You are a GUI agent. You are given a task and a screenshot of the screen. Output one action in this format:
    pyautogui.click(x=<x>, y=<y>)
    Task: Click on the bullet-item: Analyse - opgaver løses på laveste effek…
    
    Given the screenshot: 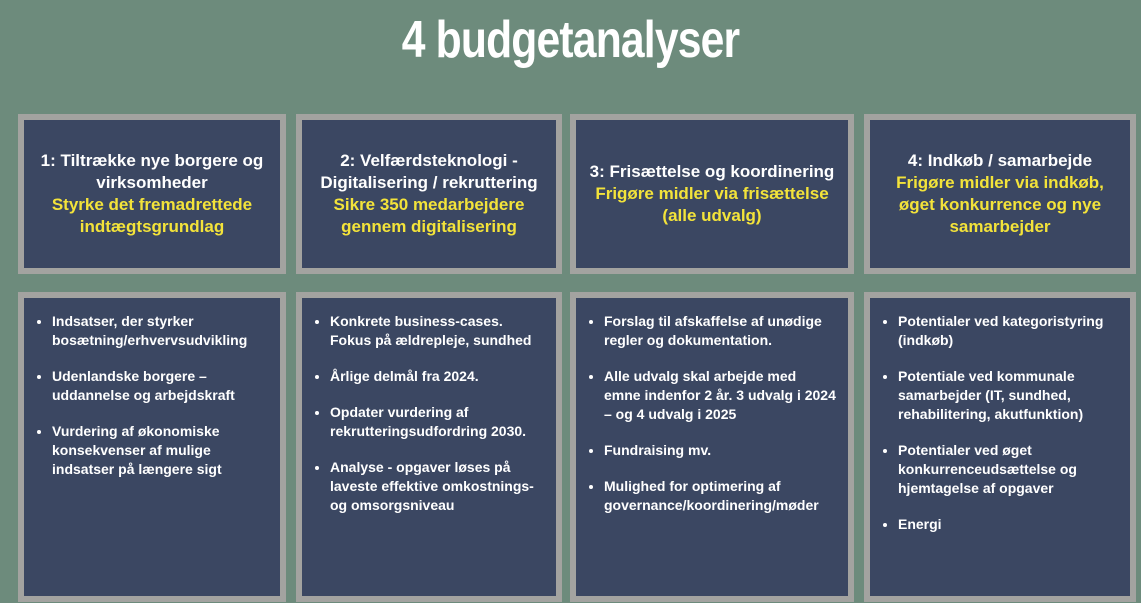 What is the action you would take?
    pyautogui.click(x=437, y=486)
    